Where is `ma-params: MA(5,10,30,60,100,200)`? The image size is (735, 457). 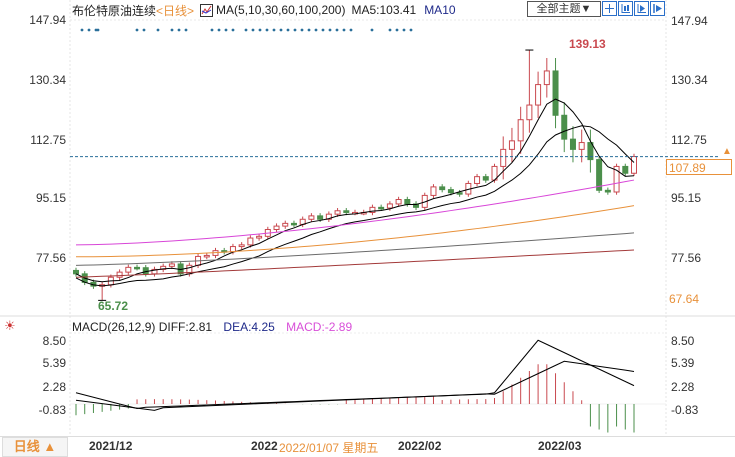
ma-params: MA(5,10,30,60,100,200) is located at coordinates (281, 10).